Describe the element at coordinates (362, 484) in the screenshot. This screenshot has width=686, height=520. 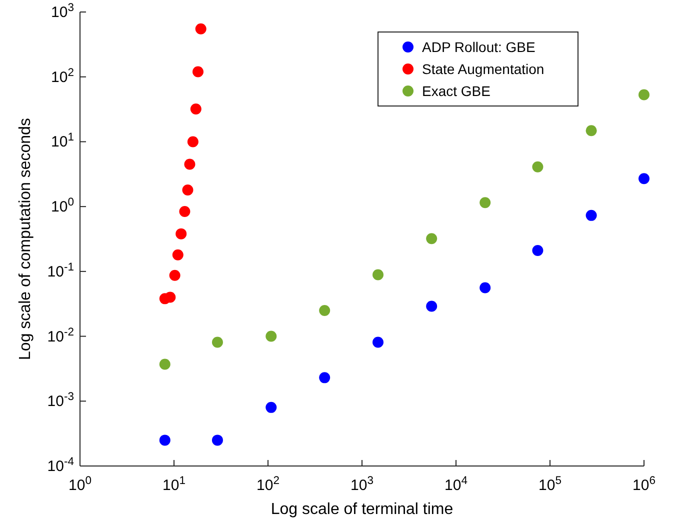
I see `x-tick-label: 10$^{3}$` at that location.